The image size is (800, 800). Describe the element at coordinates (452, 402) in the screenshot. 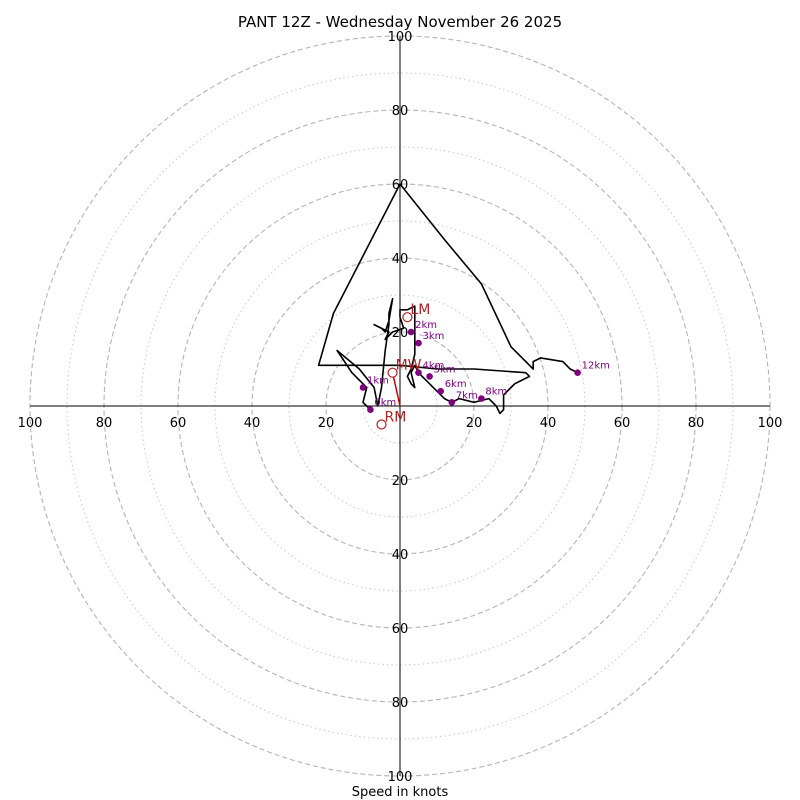

I see `height-point-7km` at that location.